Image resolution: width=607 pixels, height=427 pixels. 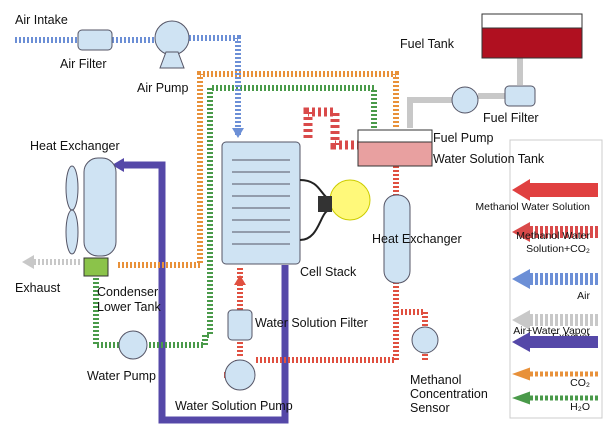 What do you see at coordinates (330, 128) in the screenshot?
I see `solution-co2-pipe` at bounding box center [330, 128].